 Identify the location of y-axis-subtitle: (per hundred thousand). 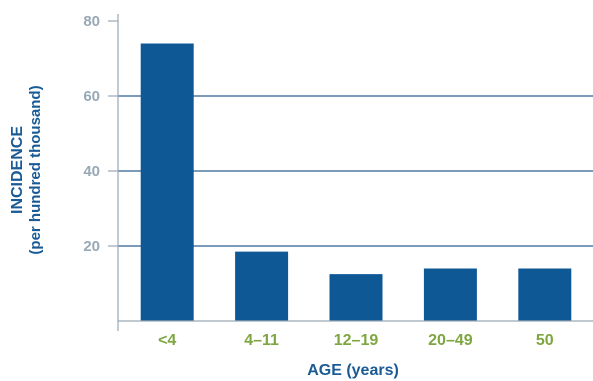
(35, 169).